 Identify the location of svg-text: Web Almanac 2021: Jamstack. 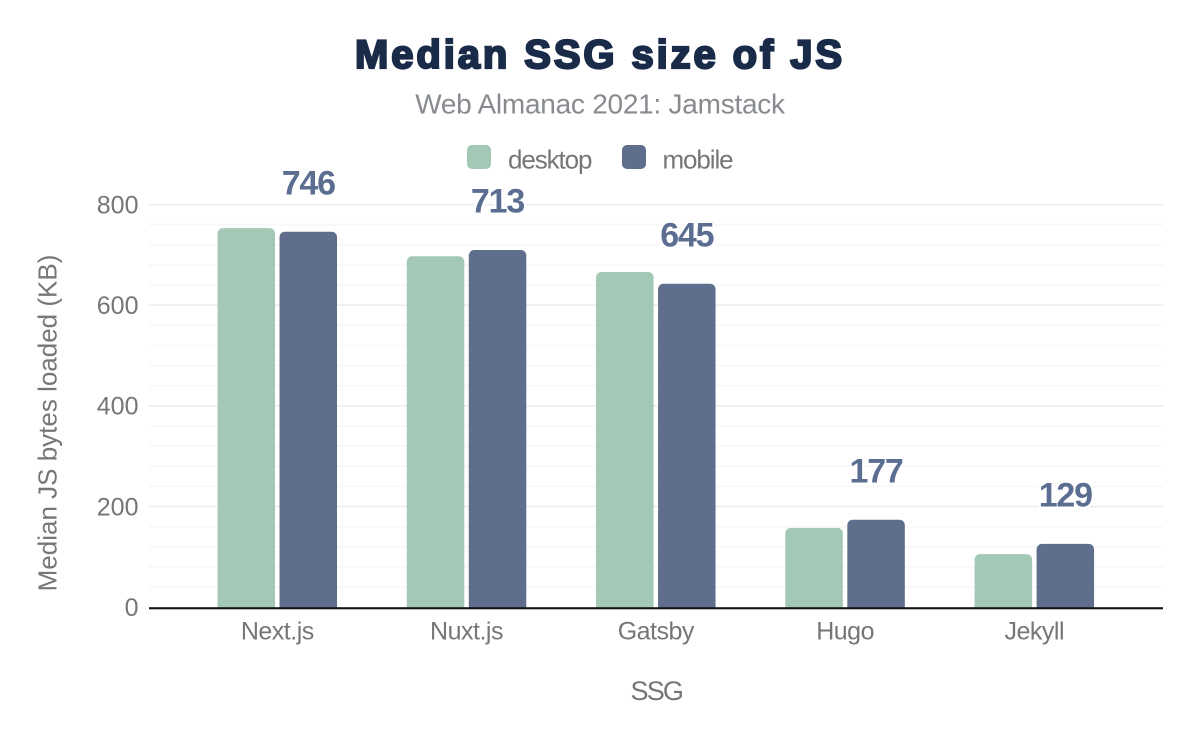
(600, 103).